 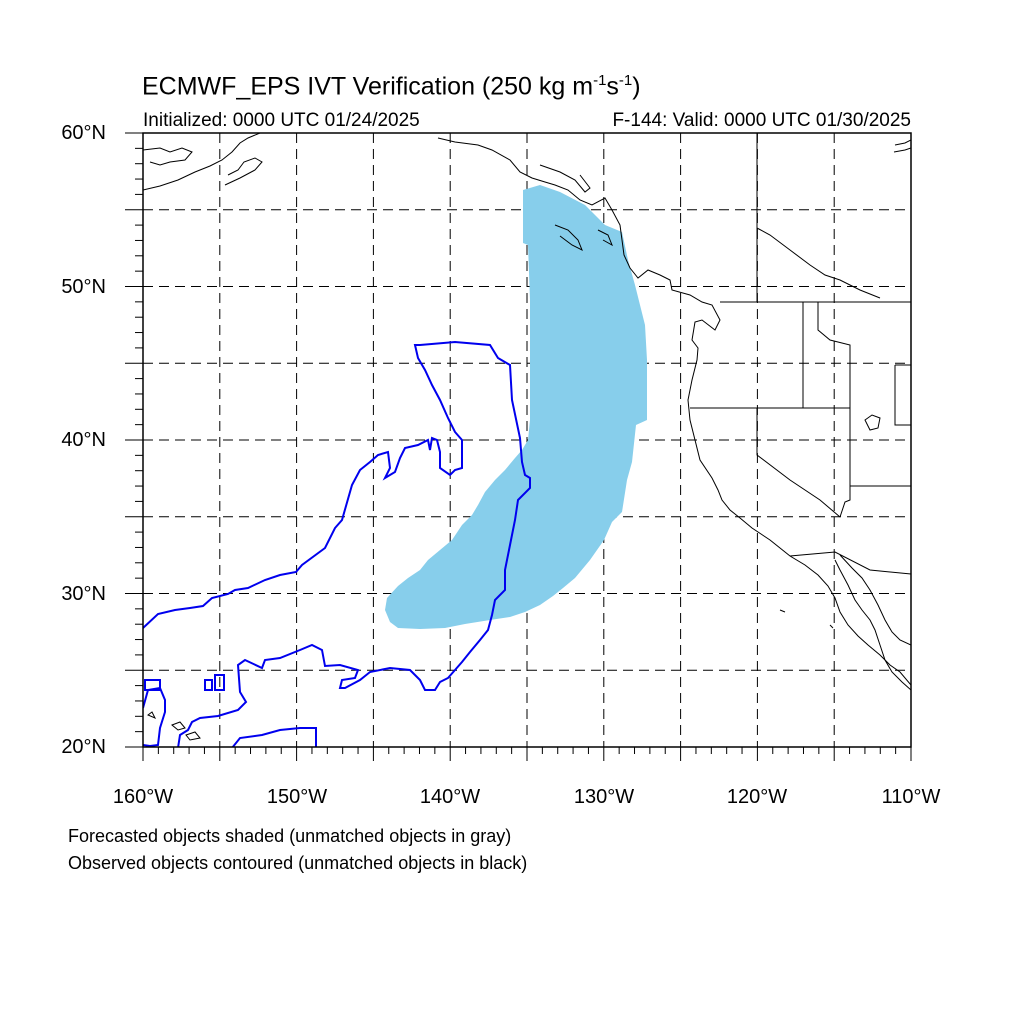 I want to click on lat-label-60n: 60°N, so click(x=83, y=133).